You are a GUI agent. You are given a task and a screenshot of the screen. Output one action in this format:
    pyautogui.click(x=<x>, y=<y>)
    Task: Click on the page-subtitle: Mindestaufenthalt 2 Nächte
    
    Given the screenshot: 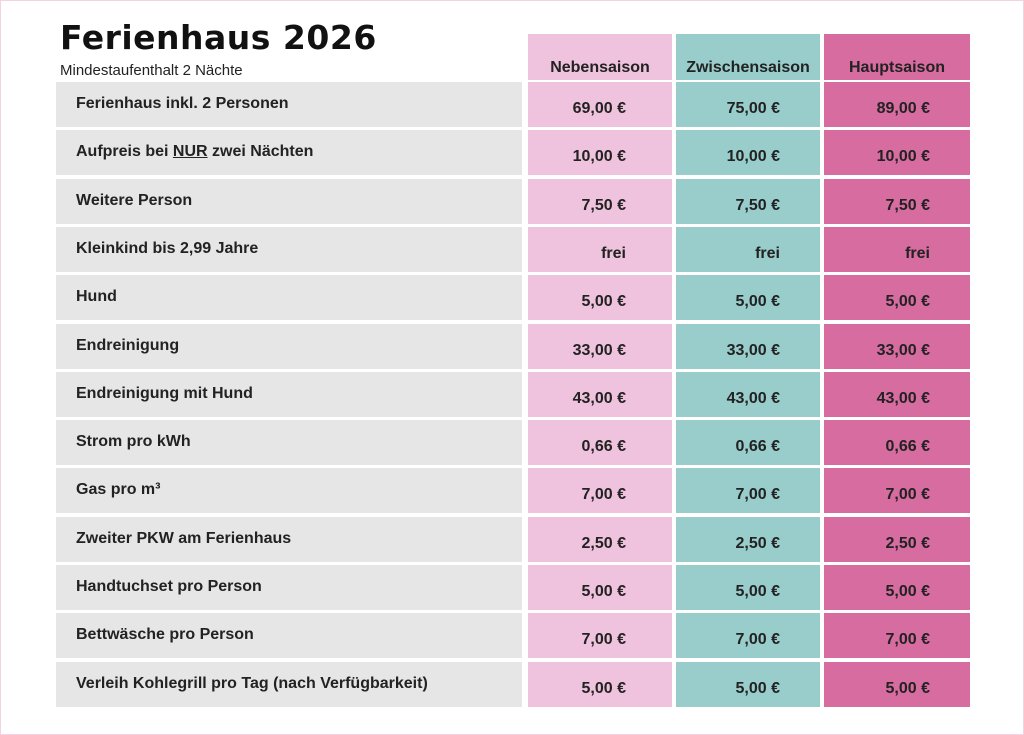 What is the action you would take?
    pyautogui.click(x=151, y=70)
    